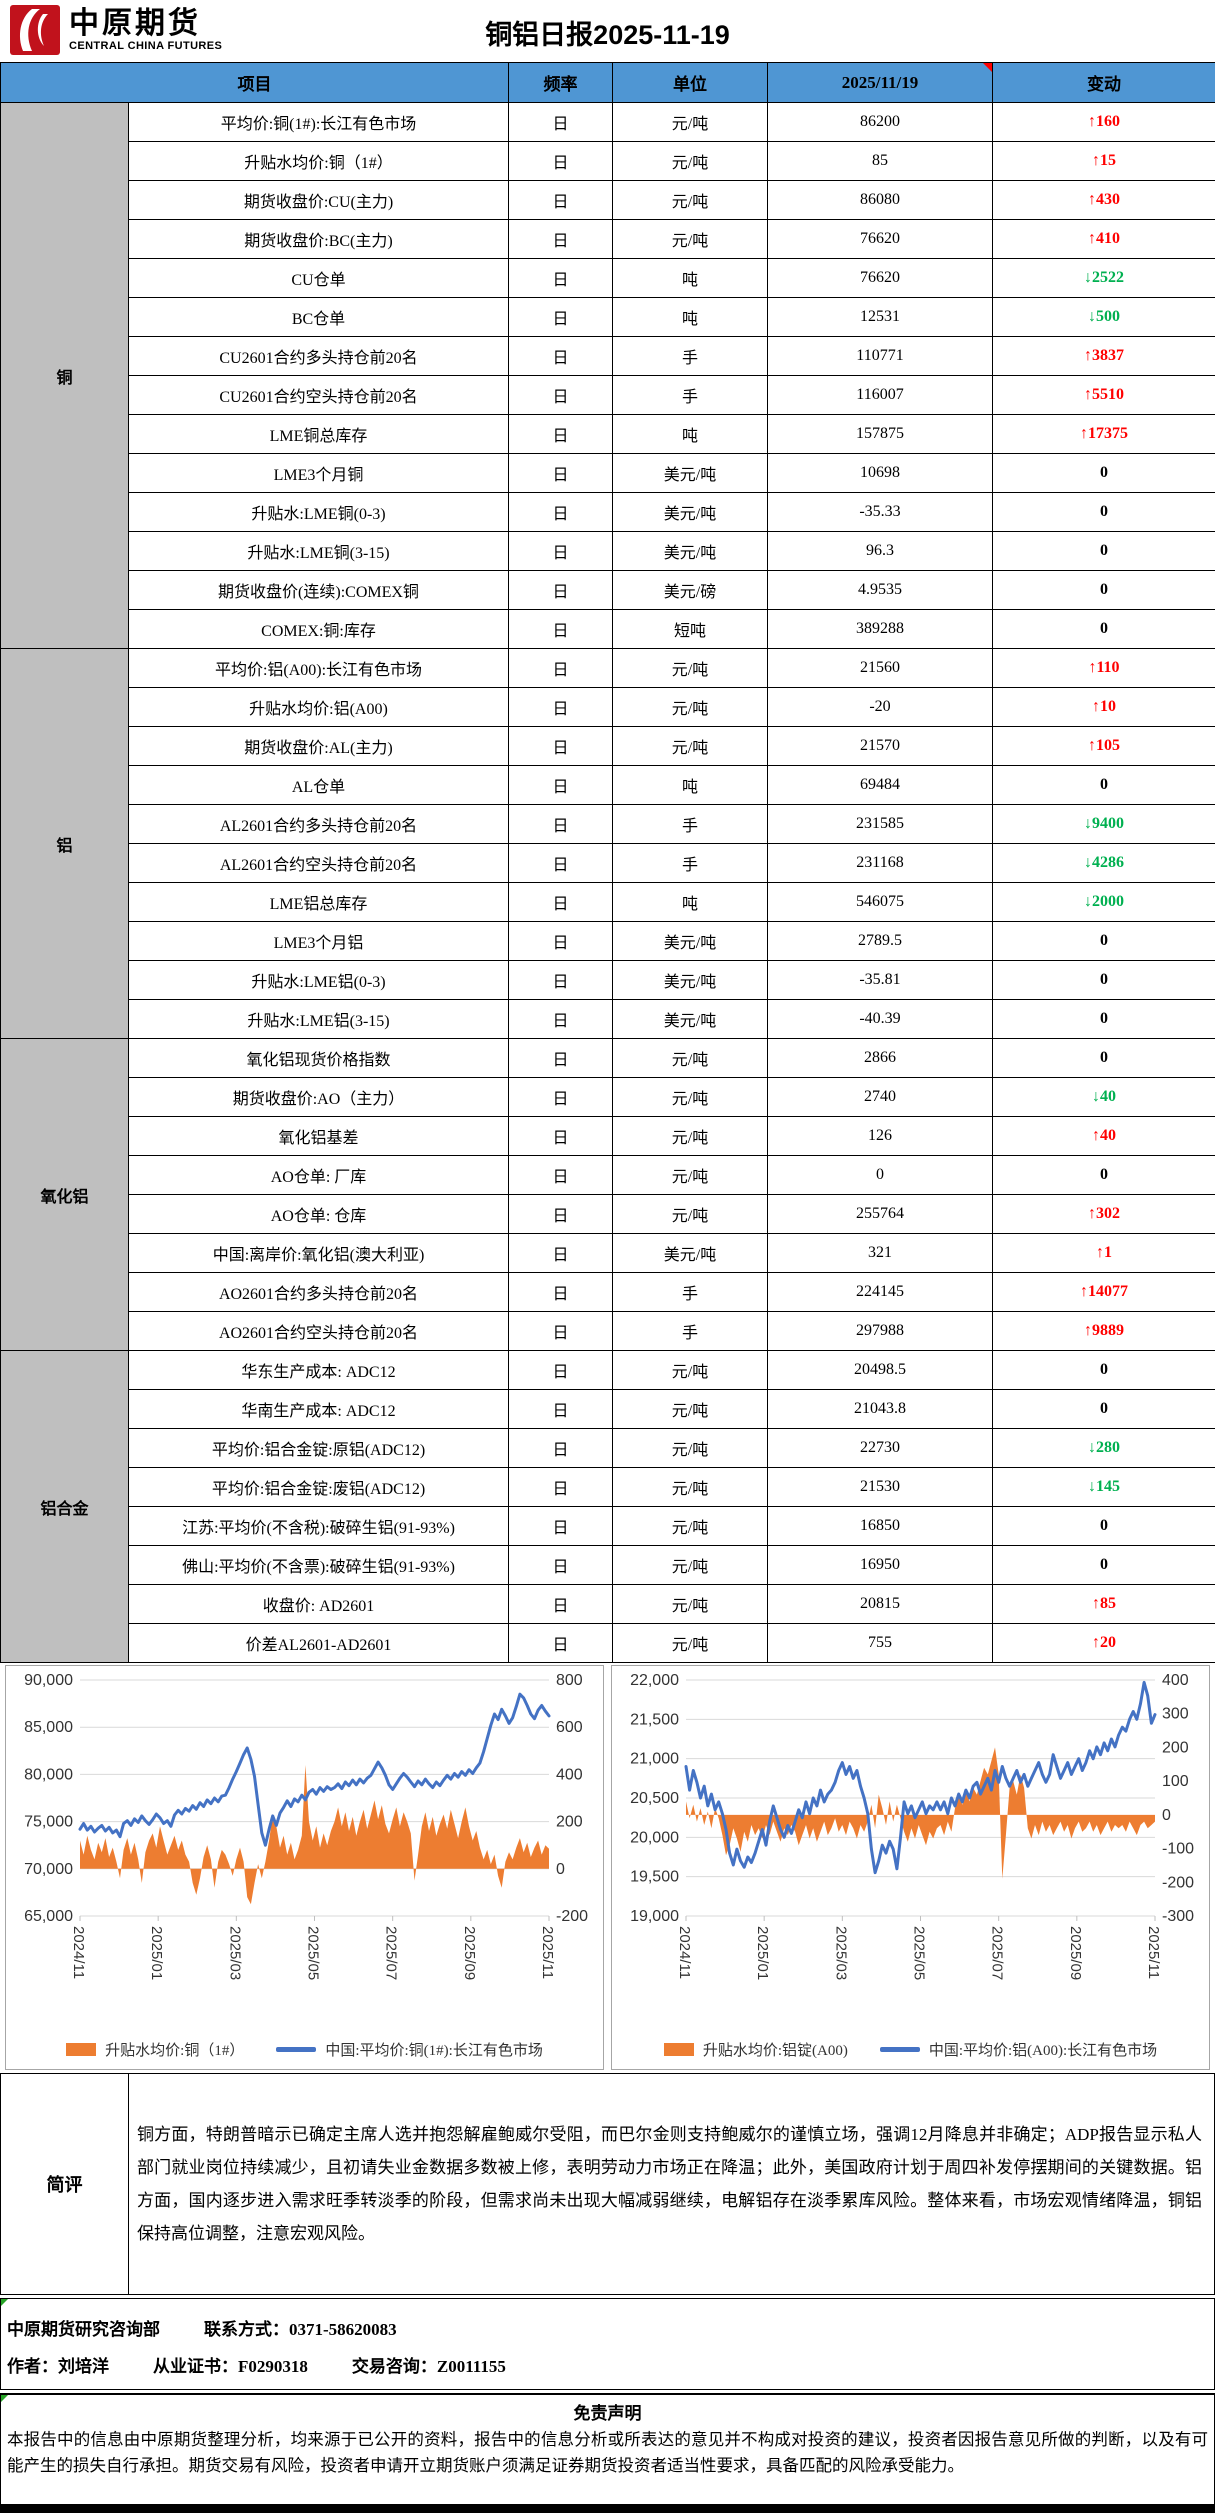 The width and height of the screenshot is (1215, 2517). I want to click on change-cell: ↑40, so click(1103, 1136).